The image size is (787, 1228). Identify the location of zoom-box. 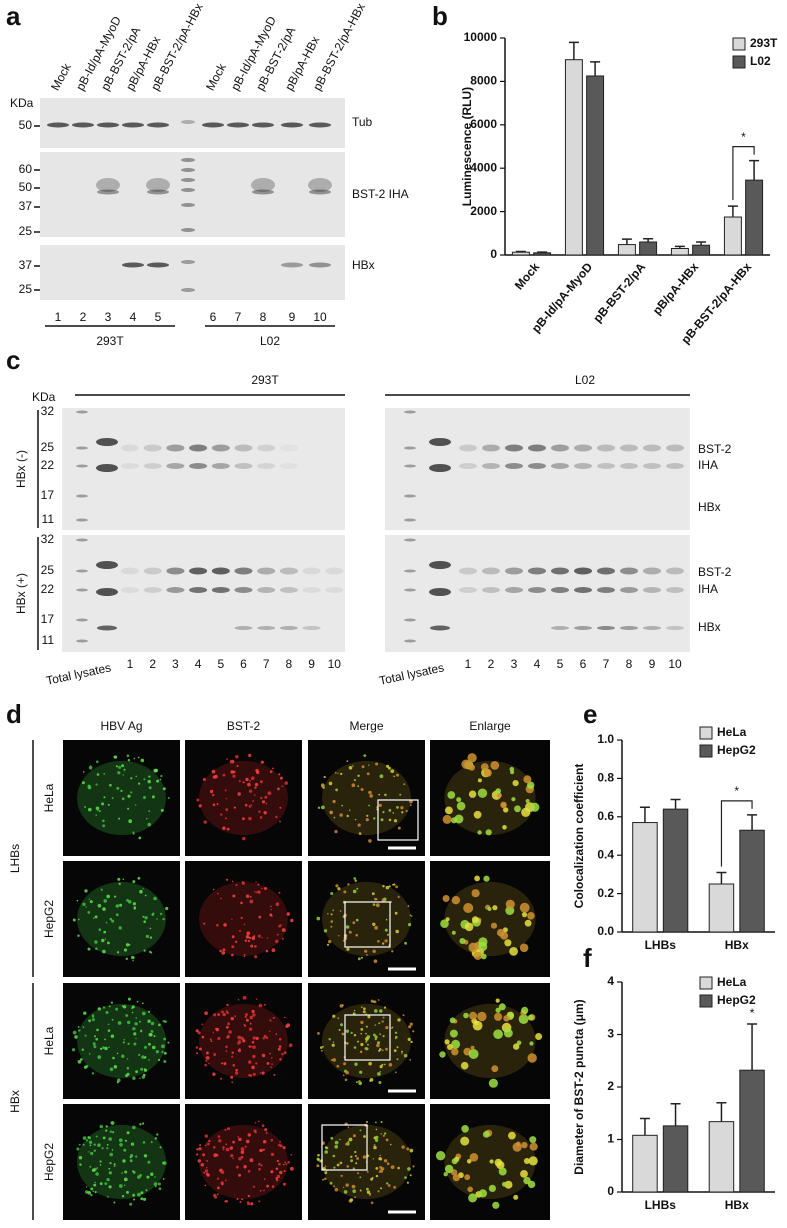
(367, 924).